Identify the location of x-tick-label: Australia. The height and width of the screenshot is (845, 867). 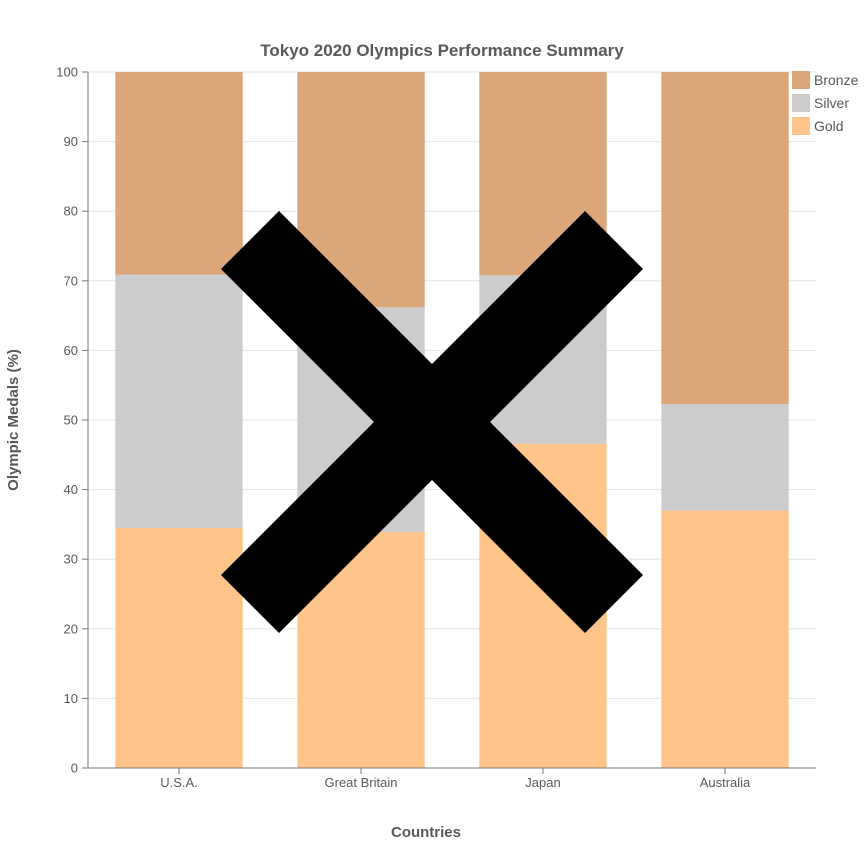
(725, 782).